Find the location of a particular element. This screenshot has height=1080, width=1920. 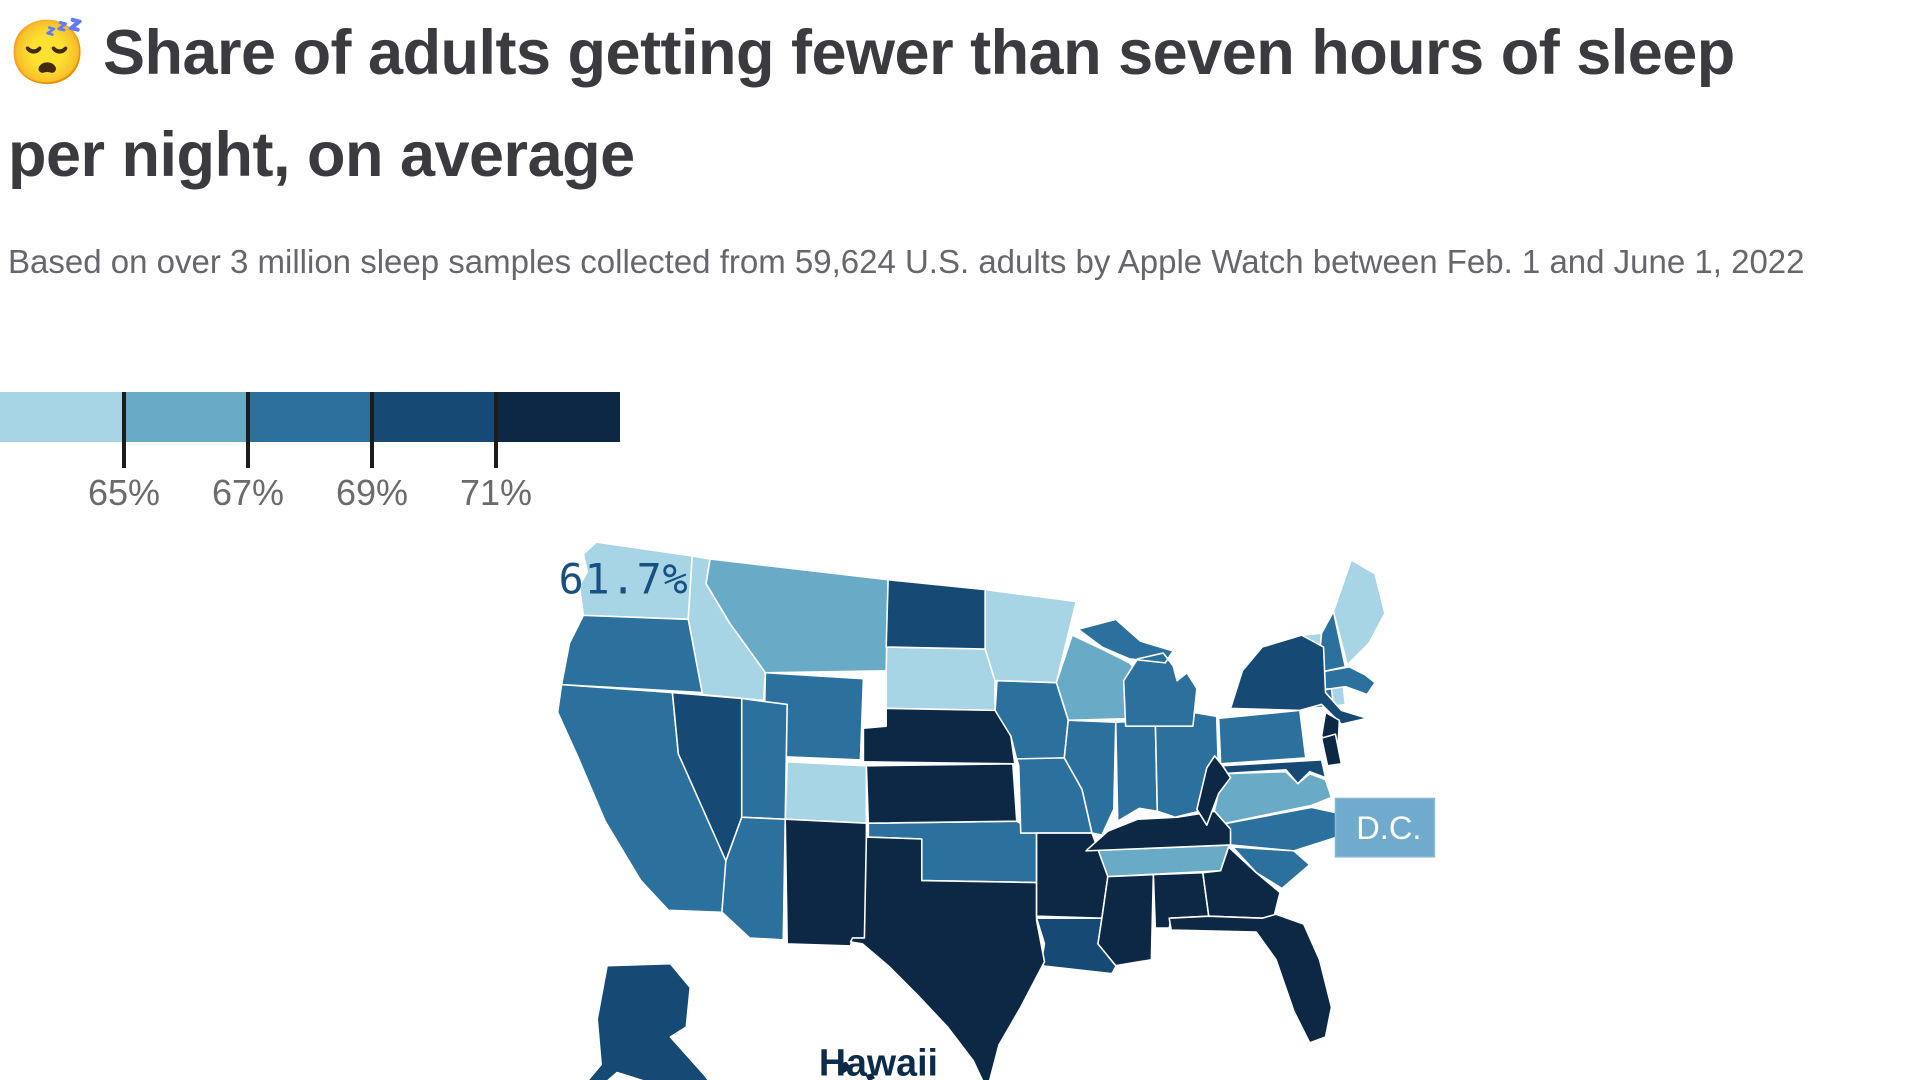

dc-badge-label: D.C. is located at coordinates (1388, 827).